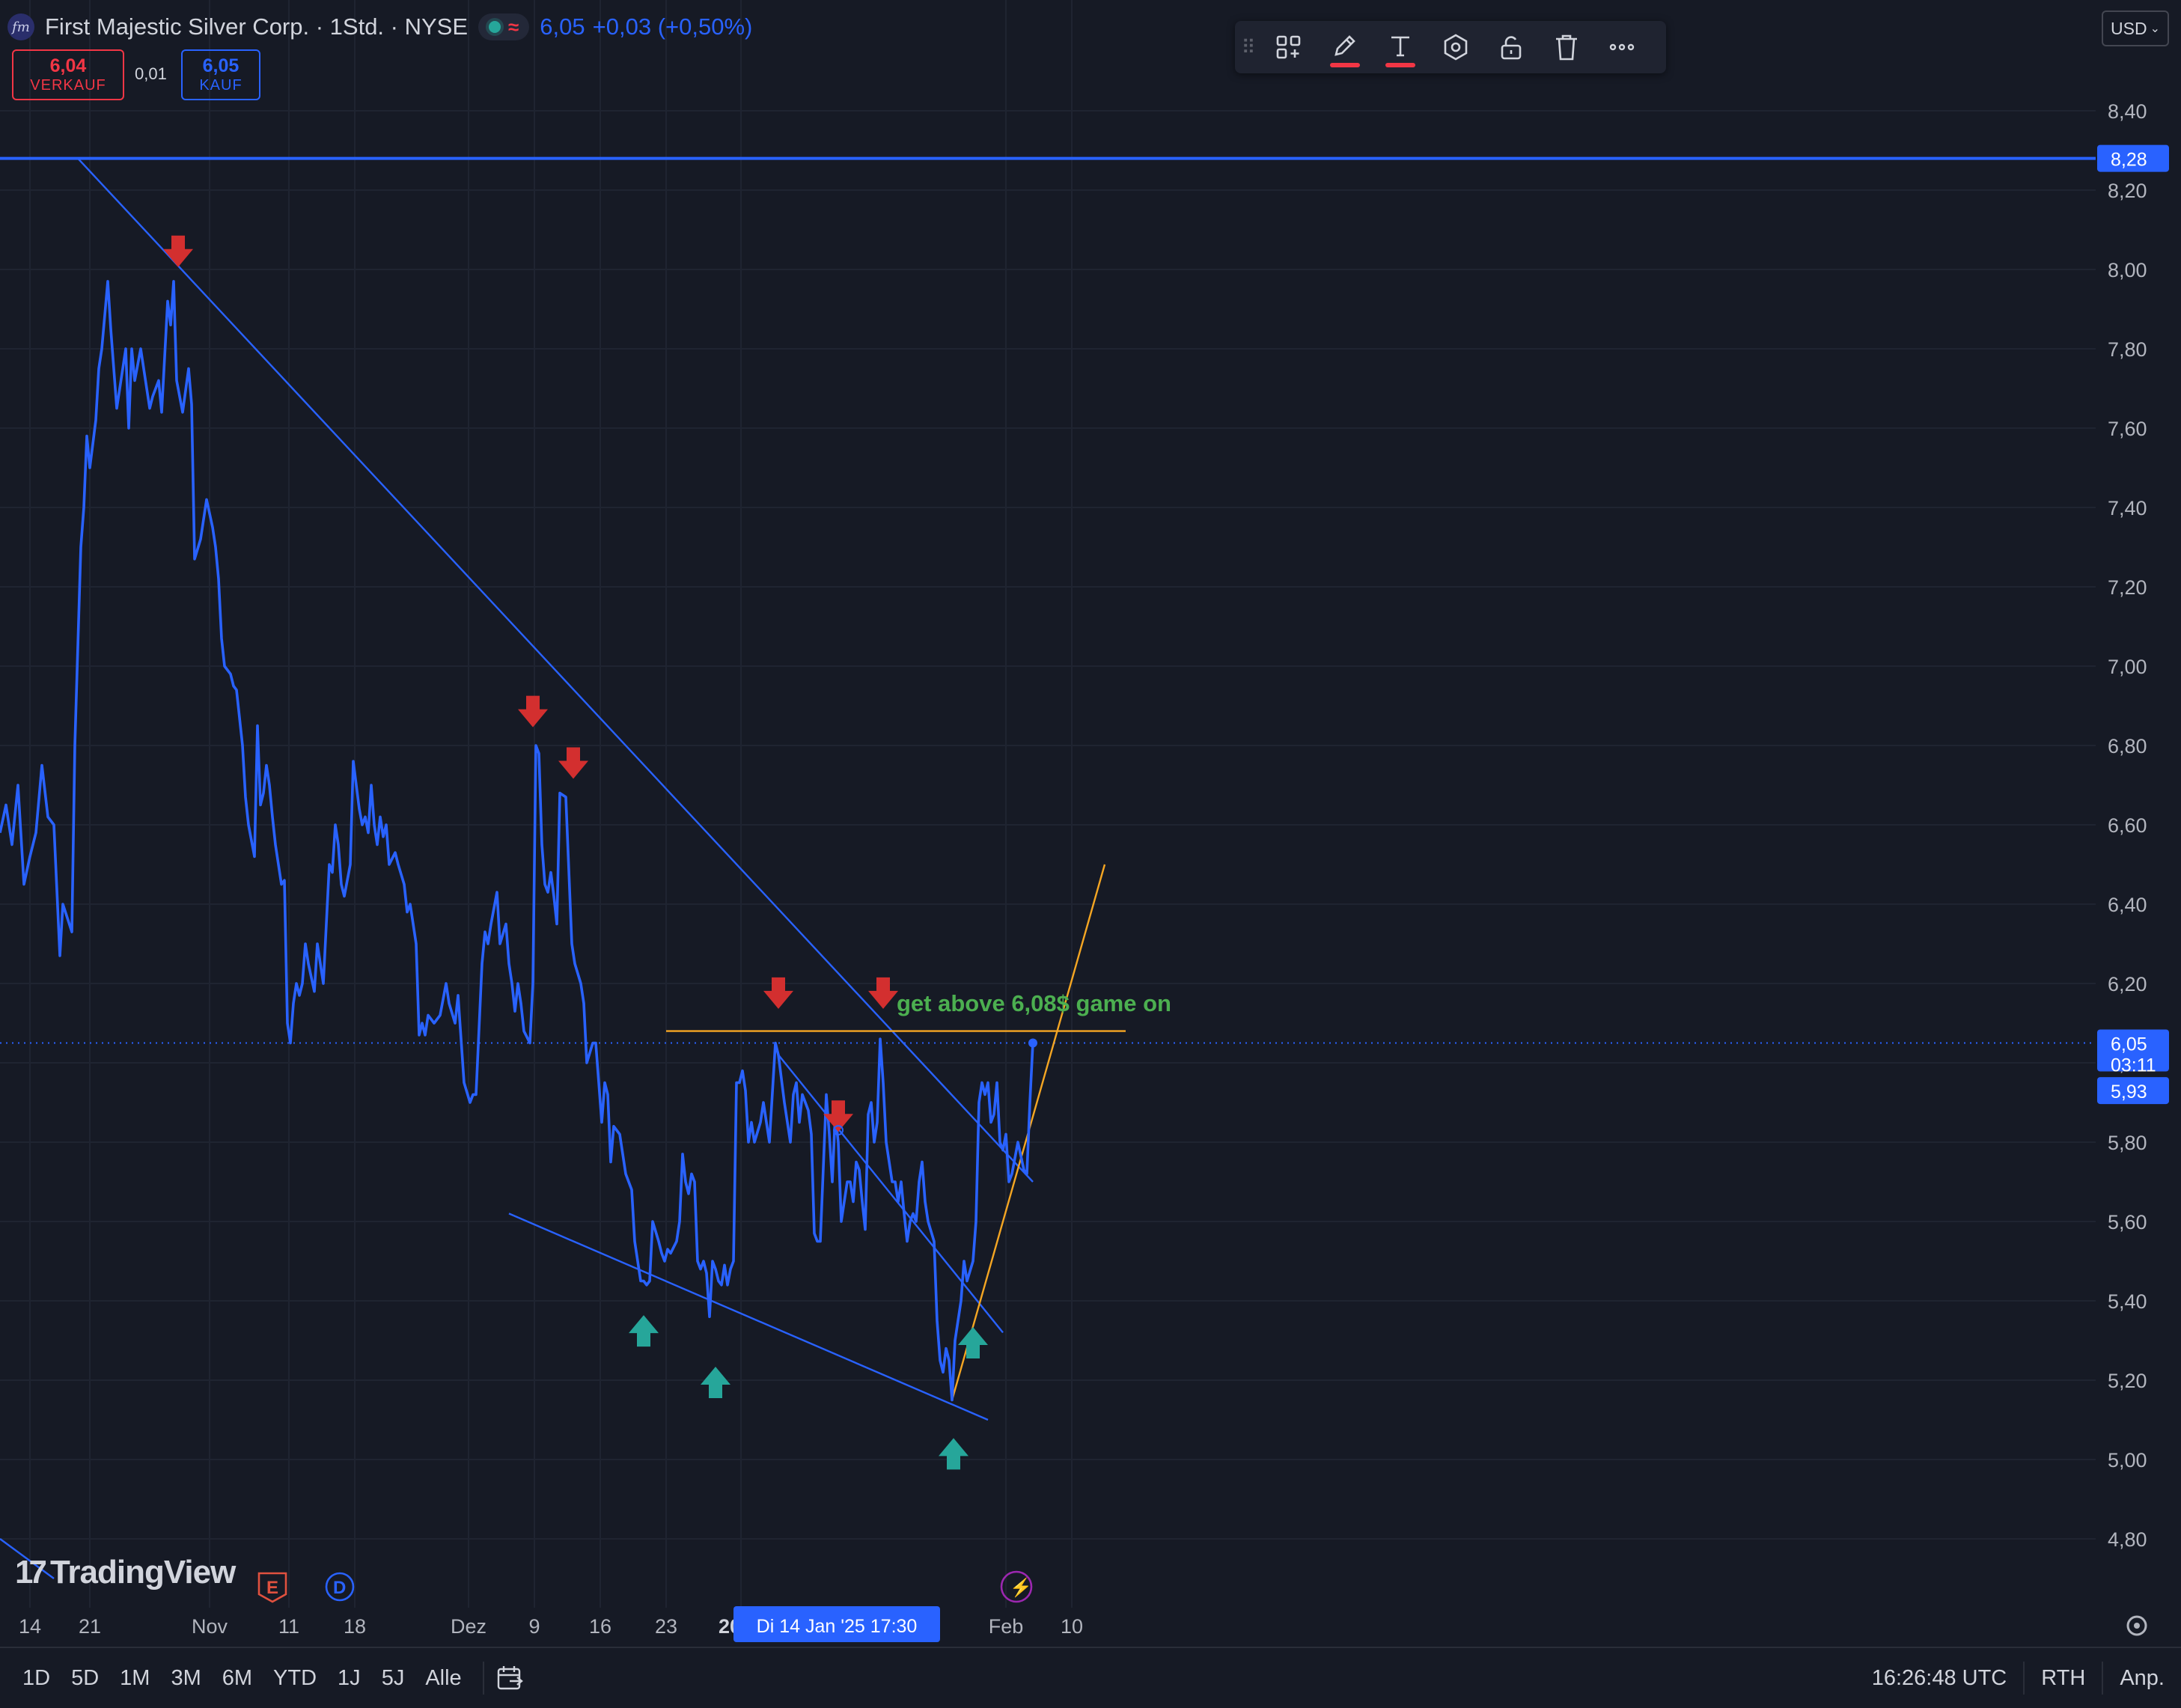 Image resolution: width=2181 pixels, height=1708 pixels. What do you see at coordinates (68, 86) in the screenshot?
I see `sell-label: VERKAUF` at bounding box center [68, 86].